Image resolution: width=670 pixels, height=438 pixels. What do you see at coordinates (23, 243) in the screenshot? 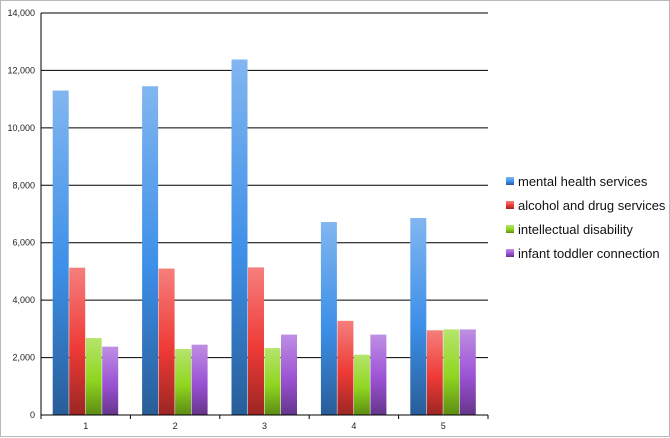
I see `y-tick-label: 6,000` at bounding box center [23, 243].